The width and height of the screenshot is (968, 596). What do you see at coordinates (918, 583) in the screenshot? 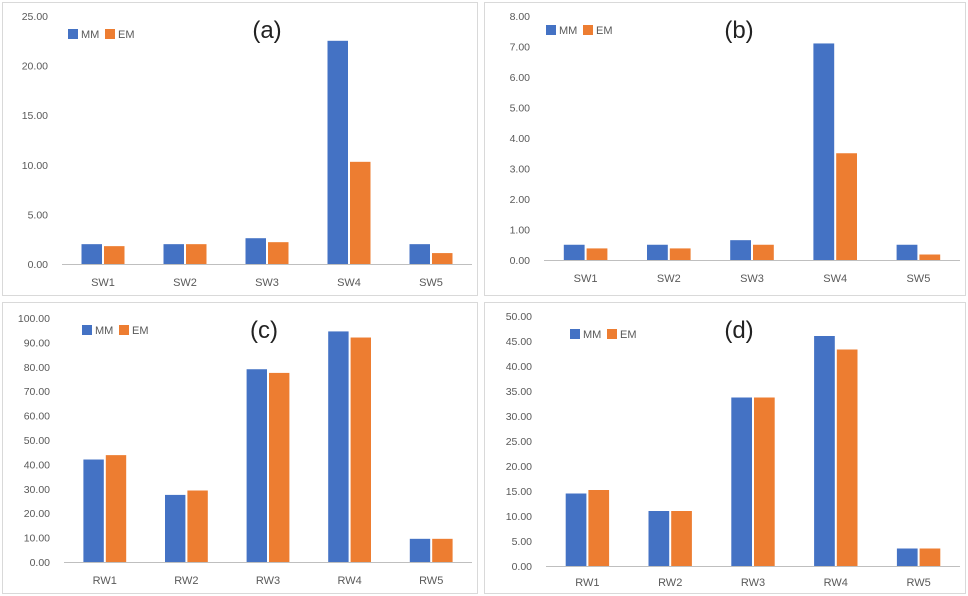
I see `x-category-label: RW5` at bounding box center [918, 583].